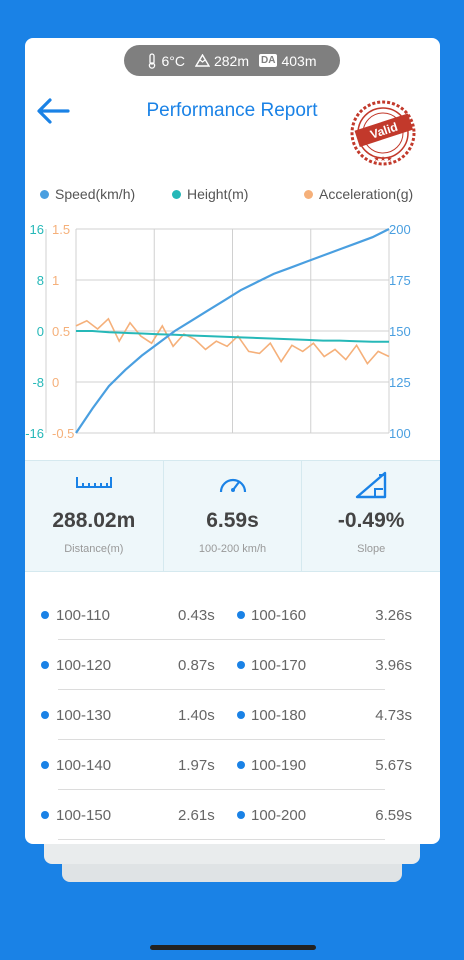  What do you see at coordinates (371, 549) in the screenshot?
I see `stat-label: Slope` at bounding box center [371, 549].